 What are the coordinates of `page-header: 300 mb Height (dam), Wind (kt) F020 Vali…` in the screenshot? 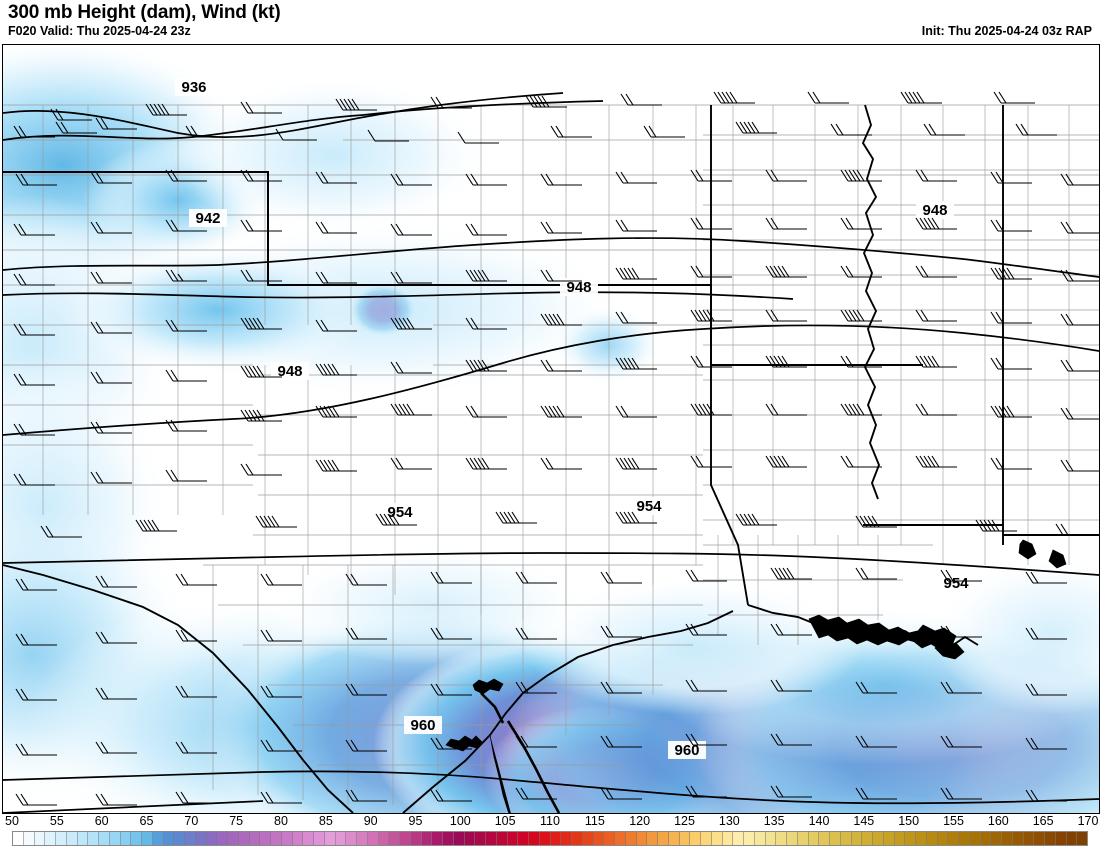 It's located at (550, 22).